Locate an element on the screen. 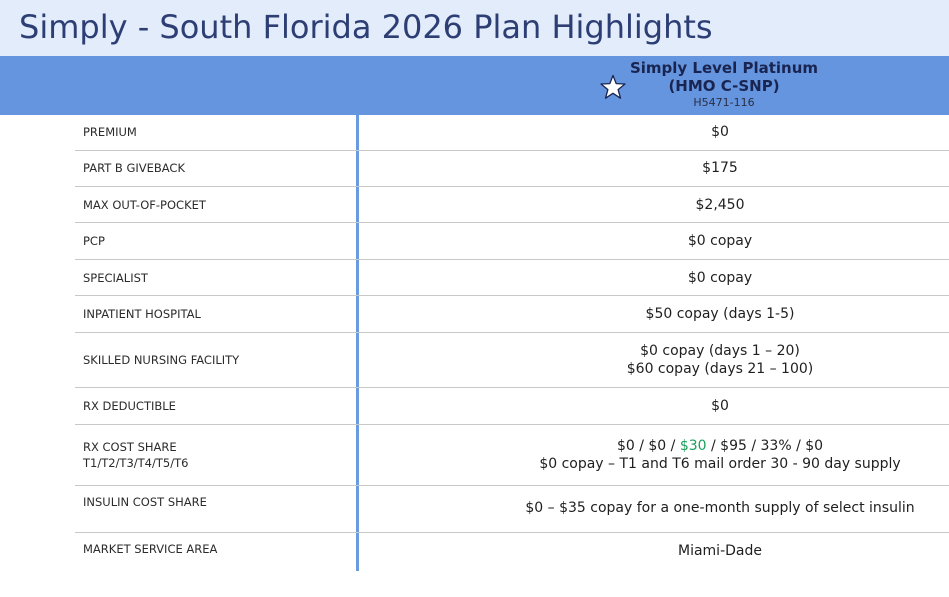  row-label: PREMIUM is located at coordinates (110, 132).